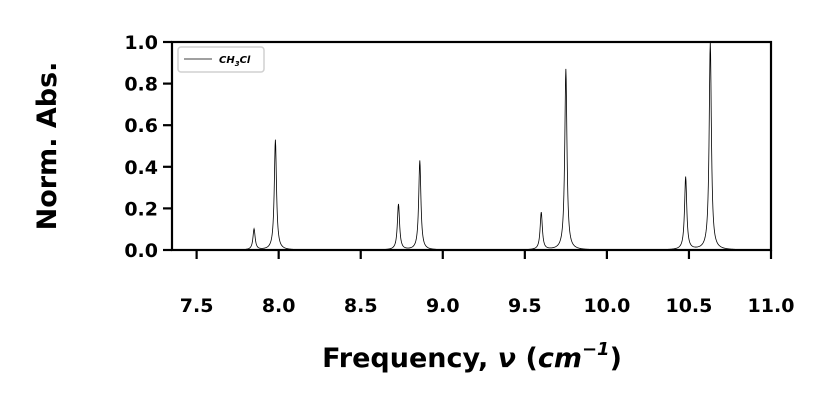 The height and width of the screenshot is (408, 836). What do you see at coordinates (616, 358) in the screenshot?
I see `x-axis-title-close: )` at bounding box center [616, 358].